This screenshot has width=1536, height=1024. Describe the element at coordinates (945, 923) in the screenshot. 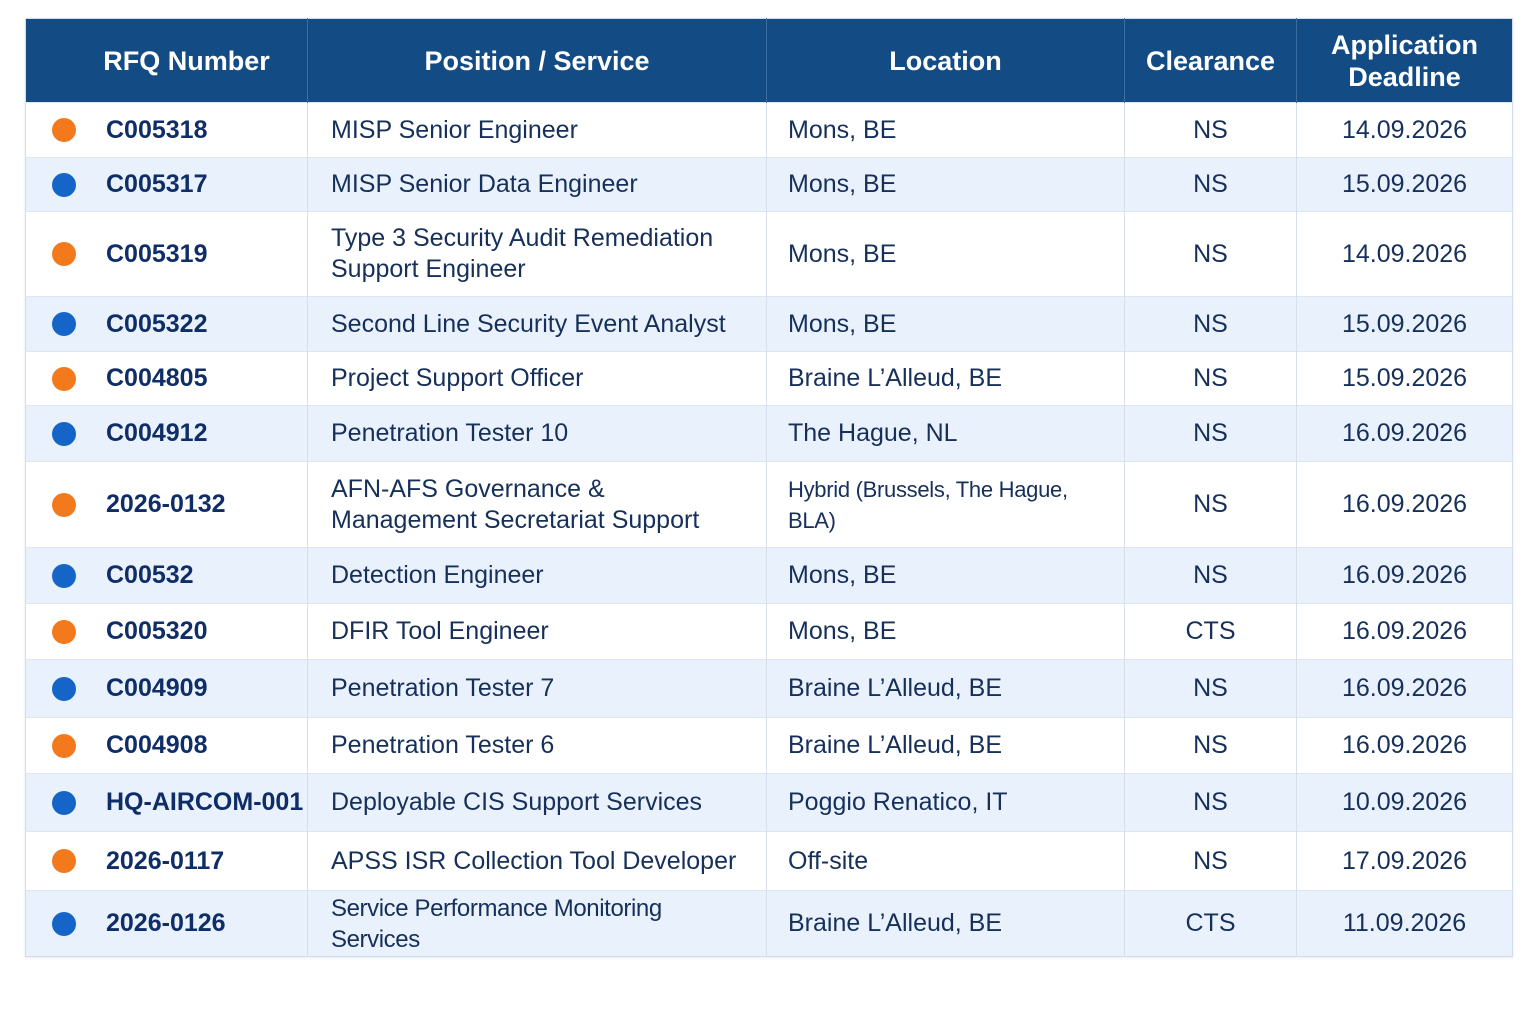

I see `location-cell: Braine L’Alleud, BE` at that location.